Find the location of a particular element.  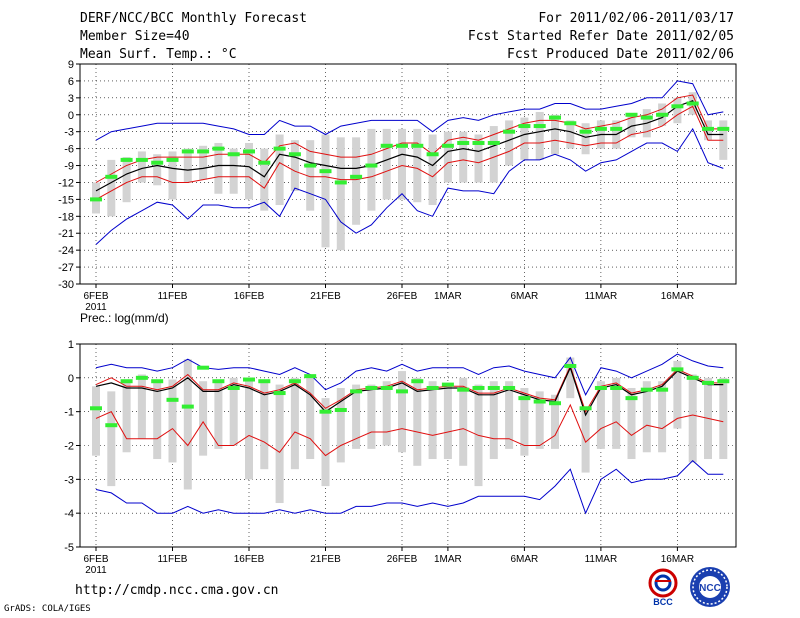

bcc-logo: BCC is located at coordinates (663, 587).